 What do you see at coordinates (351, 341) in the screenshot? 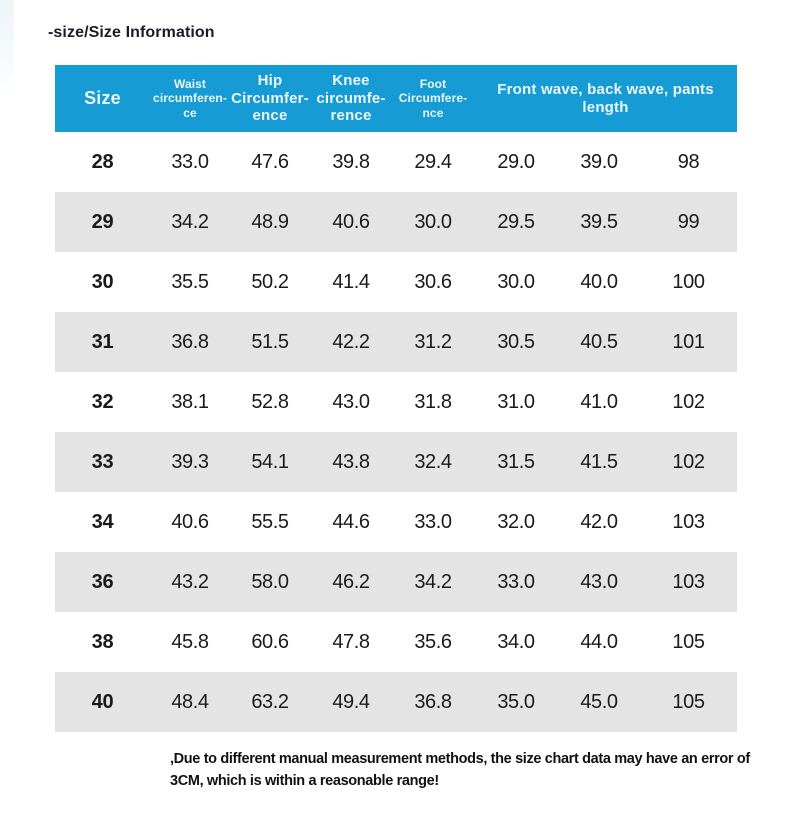
I see `value-cell: 42.2` at bounding box center [351, 341].